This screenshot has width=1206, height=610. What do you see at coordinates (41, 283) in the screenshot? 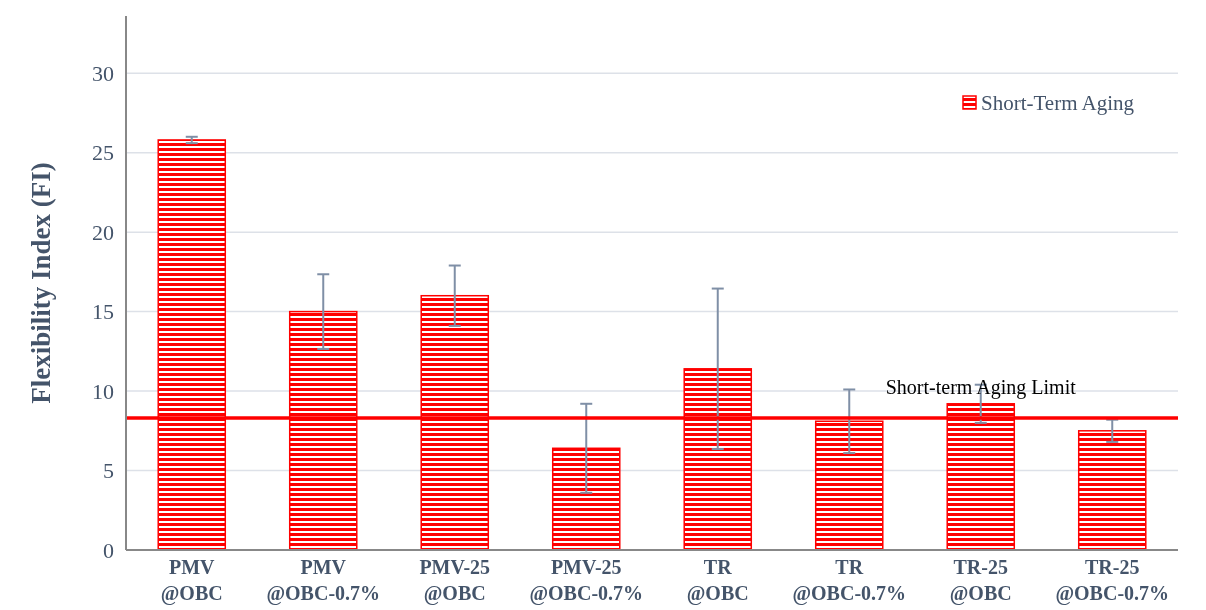
I see `y-axis-title: Flexibility Index (FI)` at bounding box center [41, 283].